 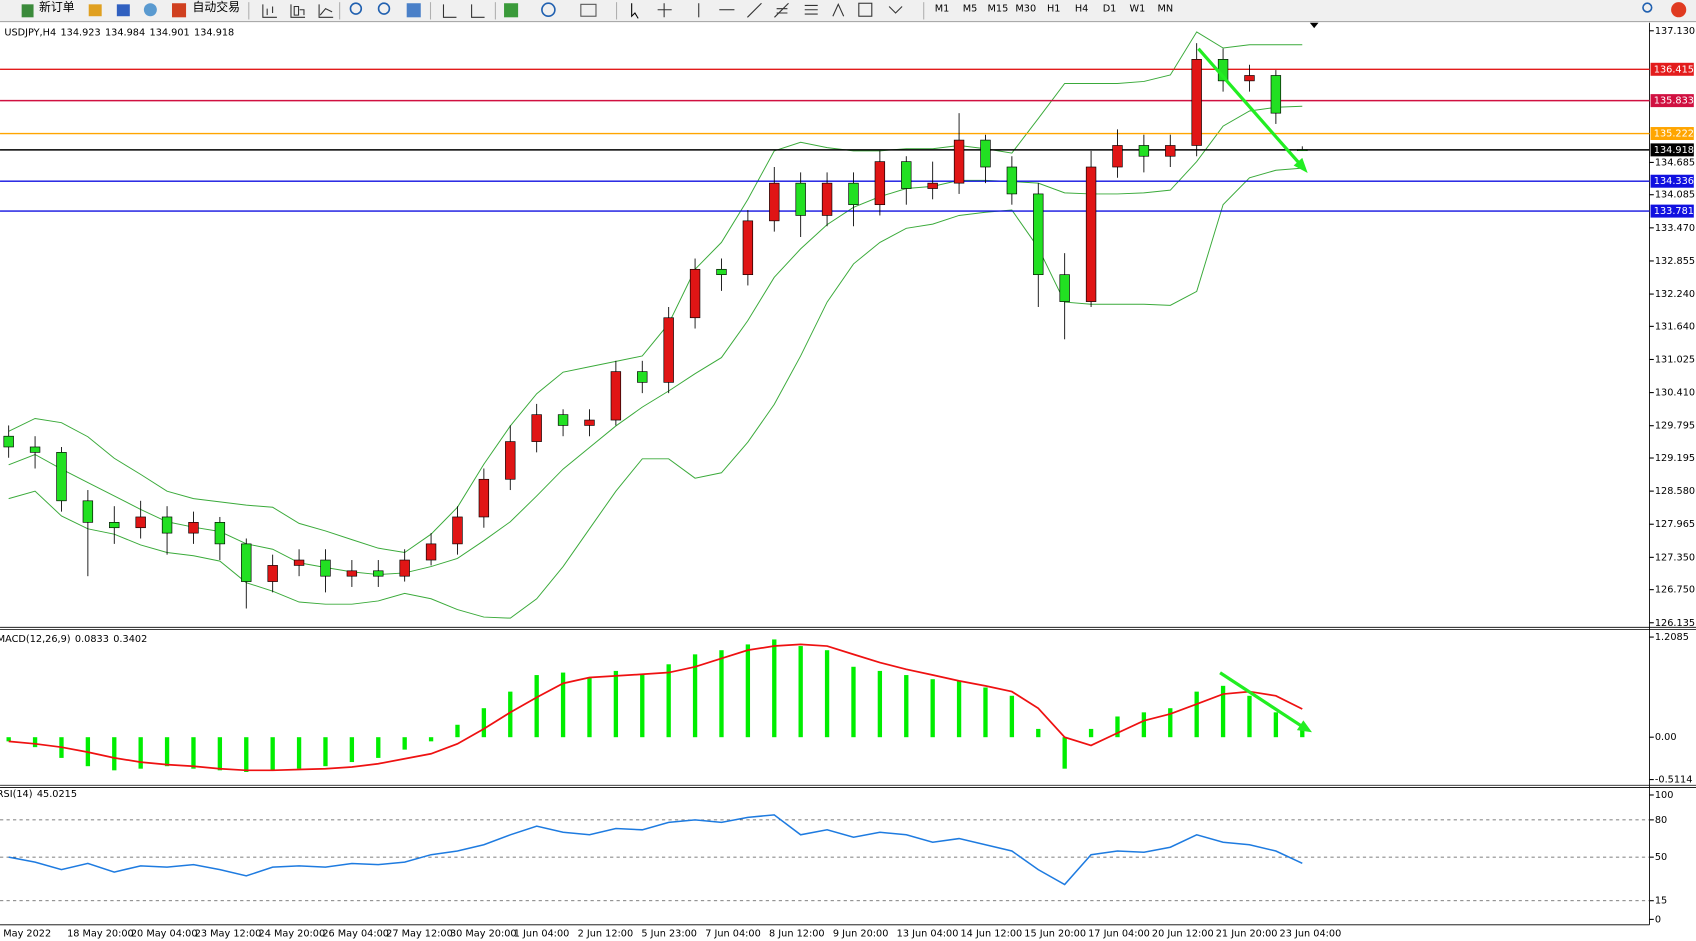 What do you see at coordinates (1675, 557) in the screenshot?
I see `y-tick-label: 127.350` at bounding box center [1675, 557].